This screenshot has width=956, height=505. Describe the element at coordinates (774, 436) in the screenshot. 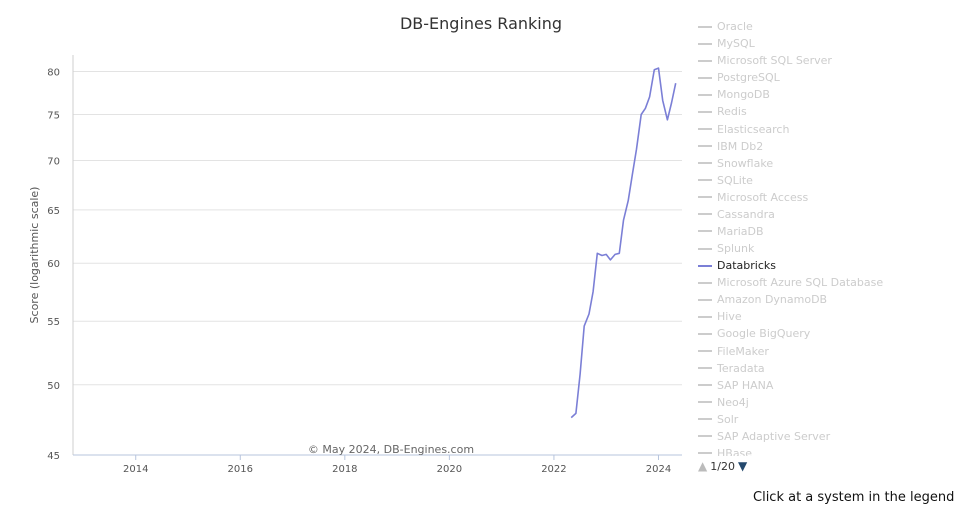

I see `legend-item-label: SAP Adaptive Server` at that location.